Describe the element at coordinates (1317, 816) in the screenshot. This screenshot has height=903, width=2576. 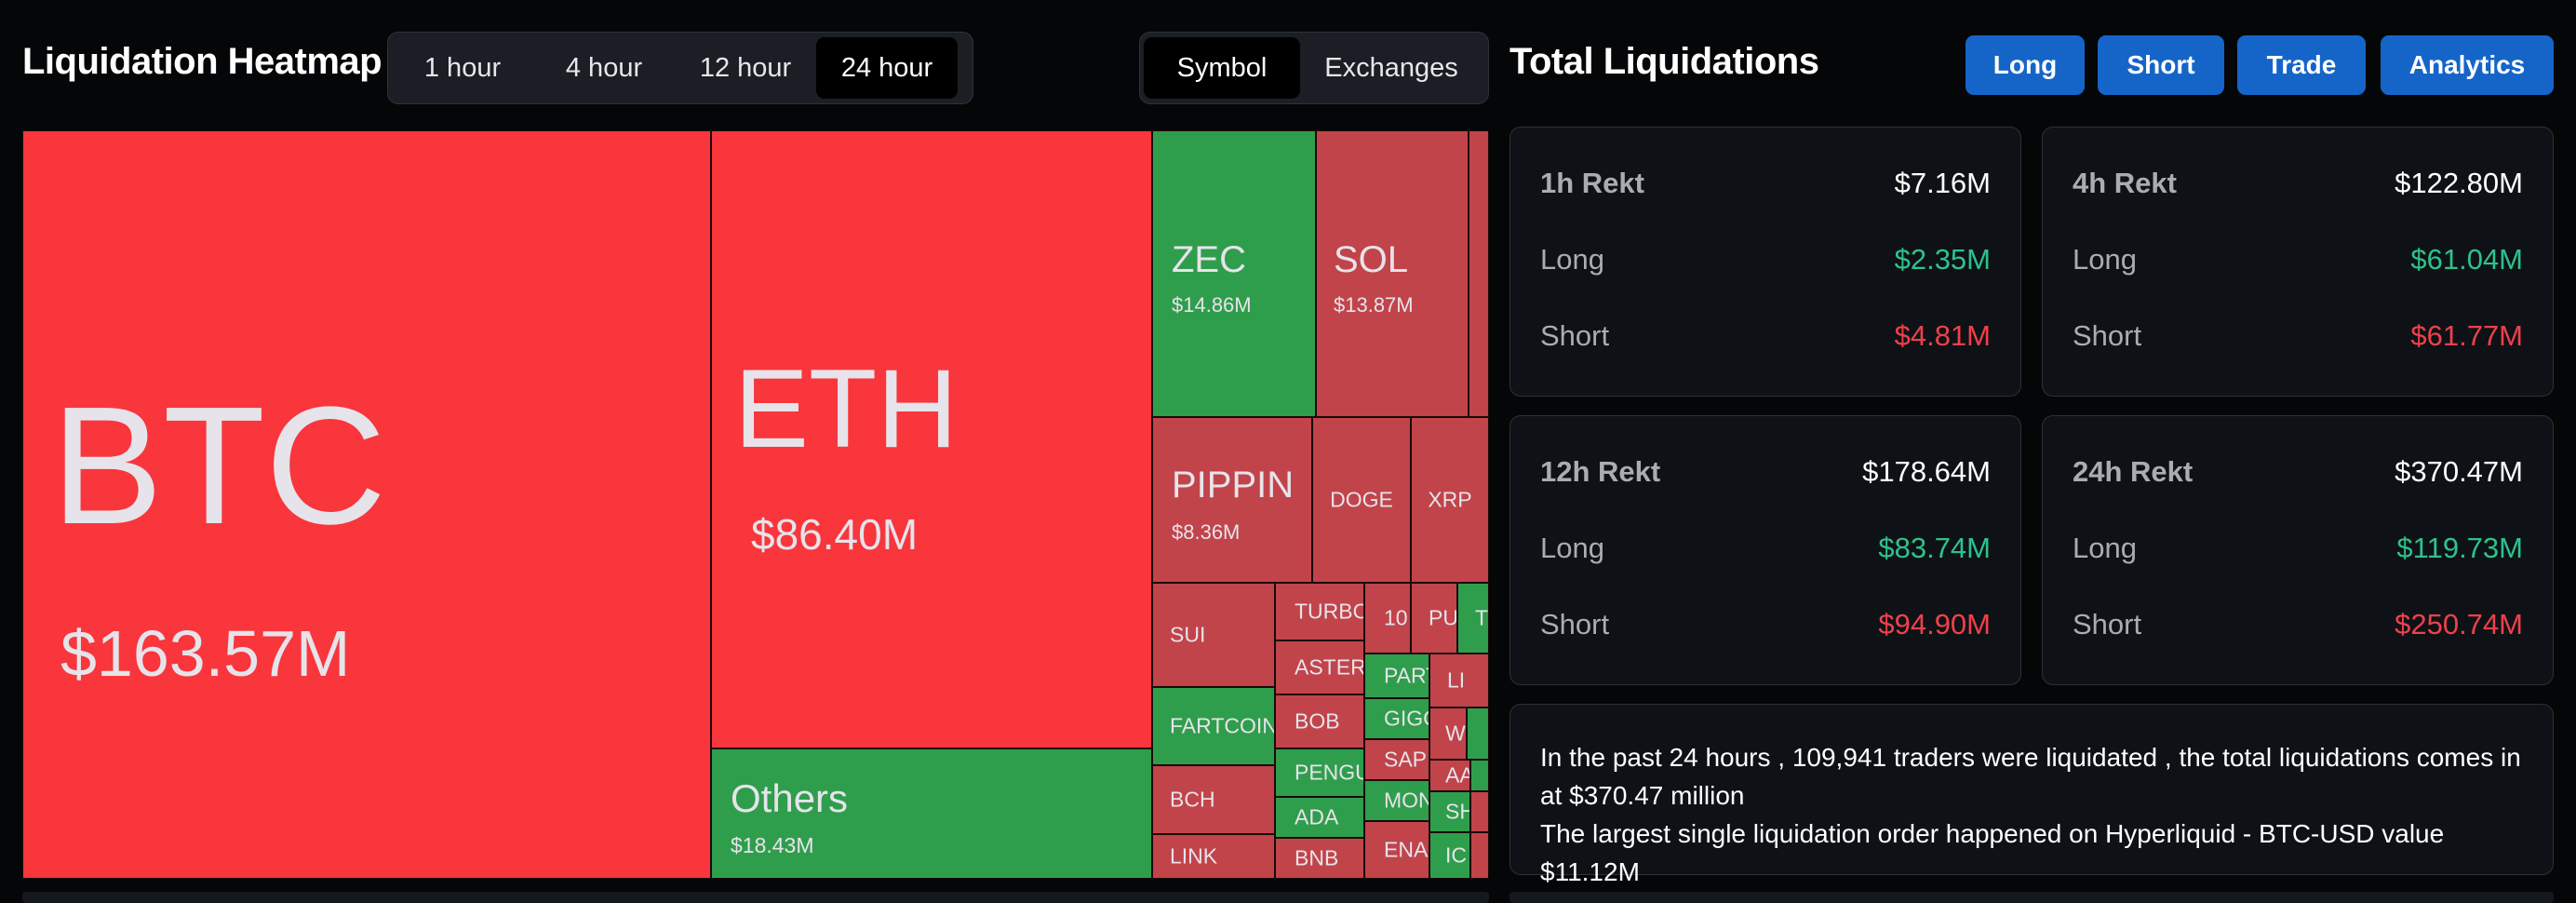
I see `tile-symbol: ADA` at that location.